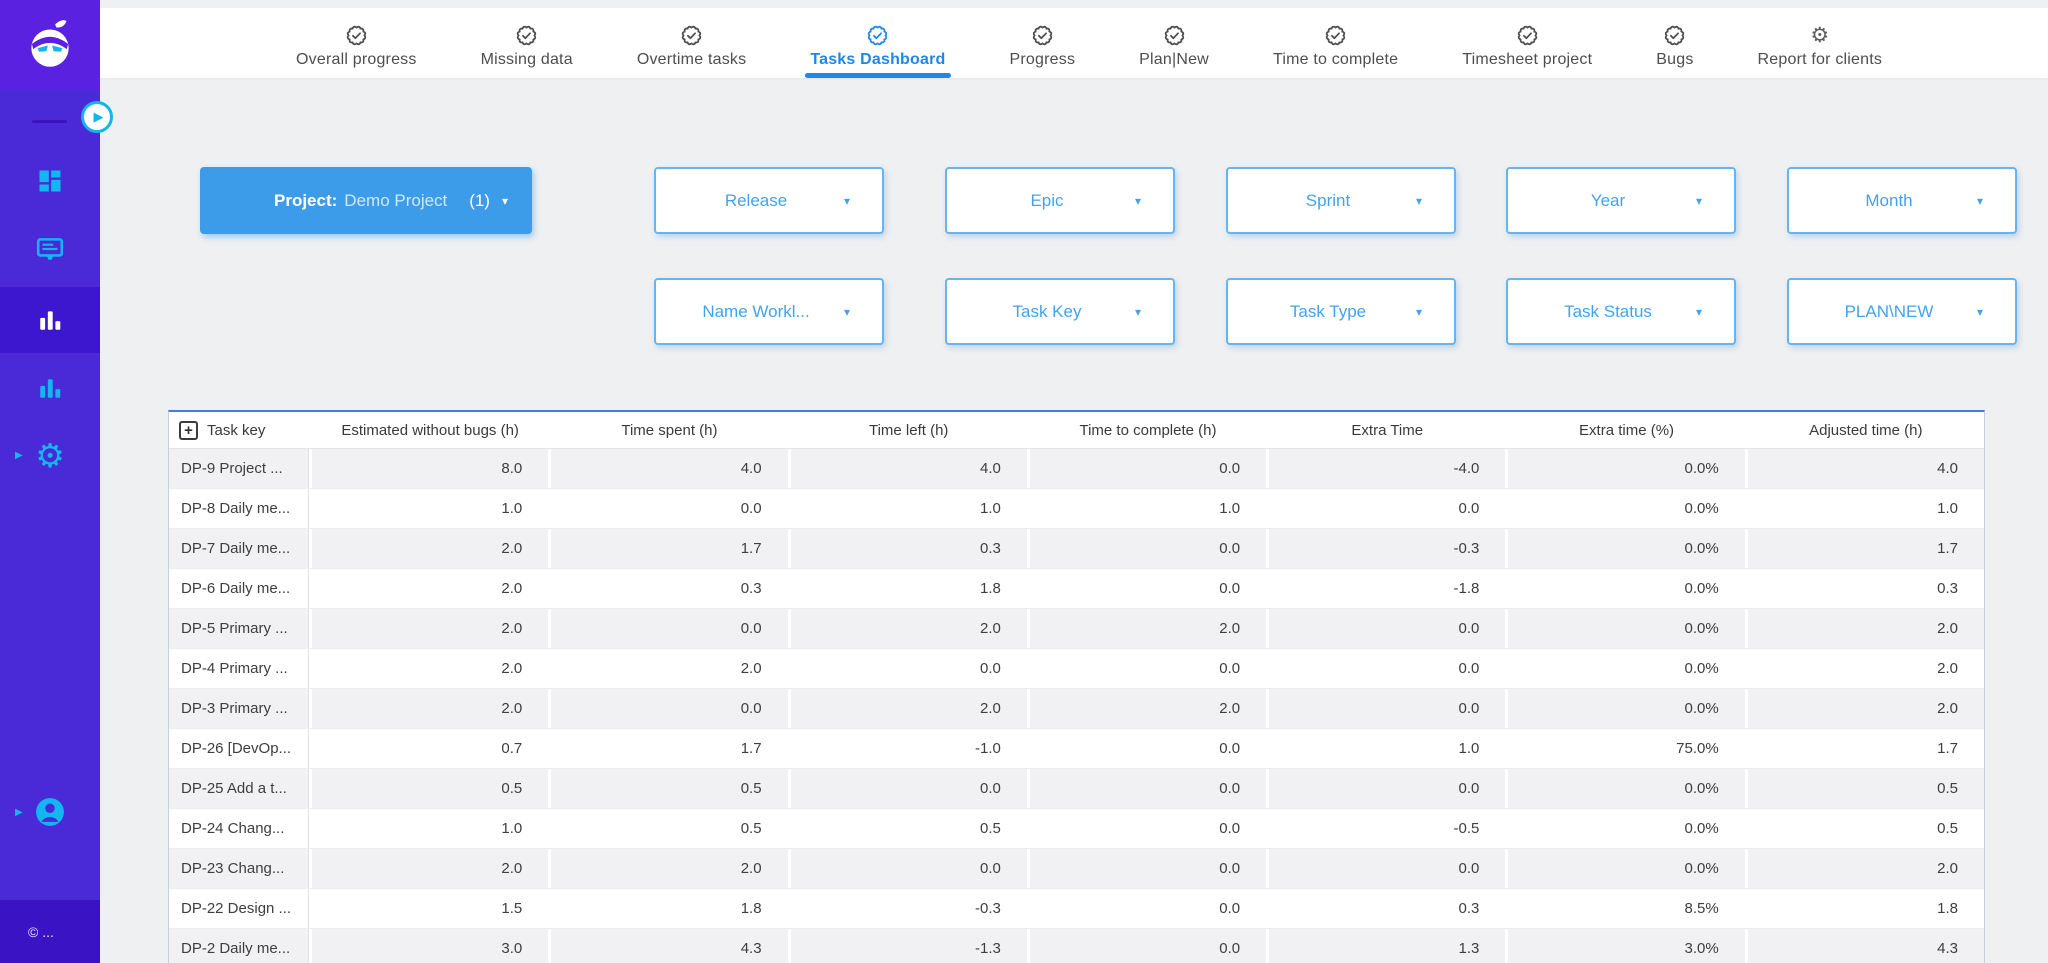  What do you see at coordinates (1043, 43) in the screenshot?
I see `tab-progress: Progress` at bounding box center [1043, 43].